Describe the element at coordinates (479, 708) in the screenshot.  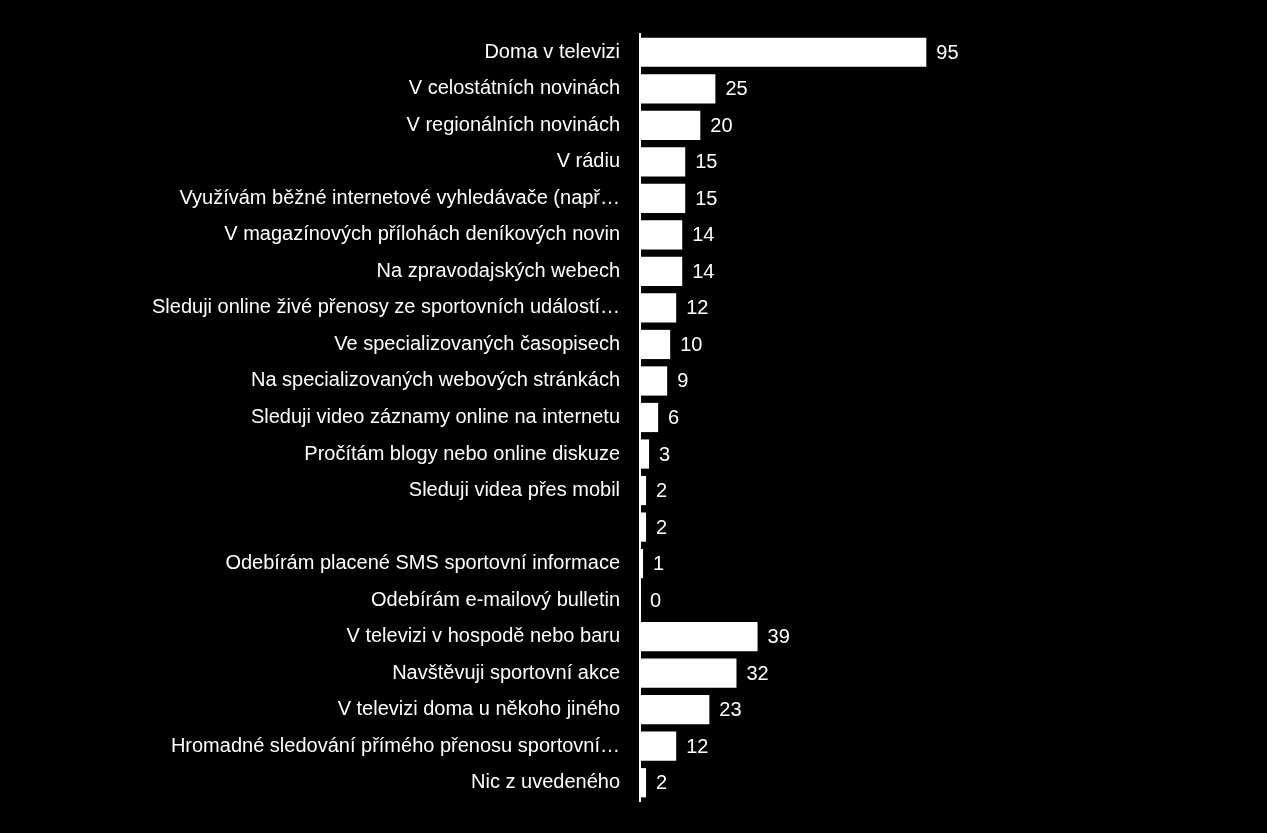
I see `y-tick-label: V televizi doma u někoho jiného` at that location.